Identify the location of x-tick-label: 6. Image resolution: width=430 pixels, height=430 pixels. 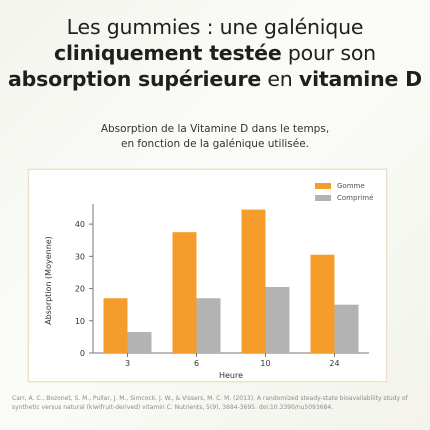
(196, 363).